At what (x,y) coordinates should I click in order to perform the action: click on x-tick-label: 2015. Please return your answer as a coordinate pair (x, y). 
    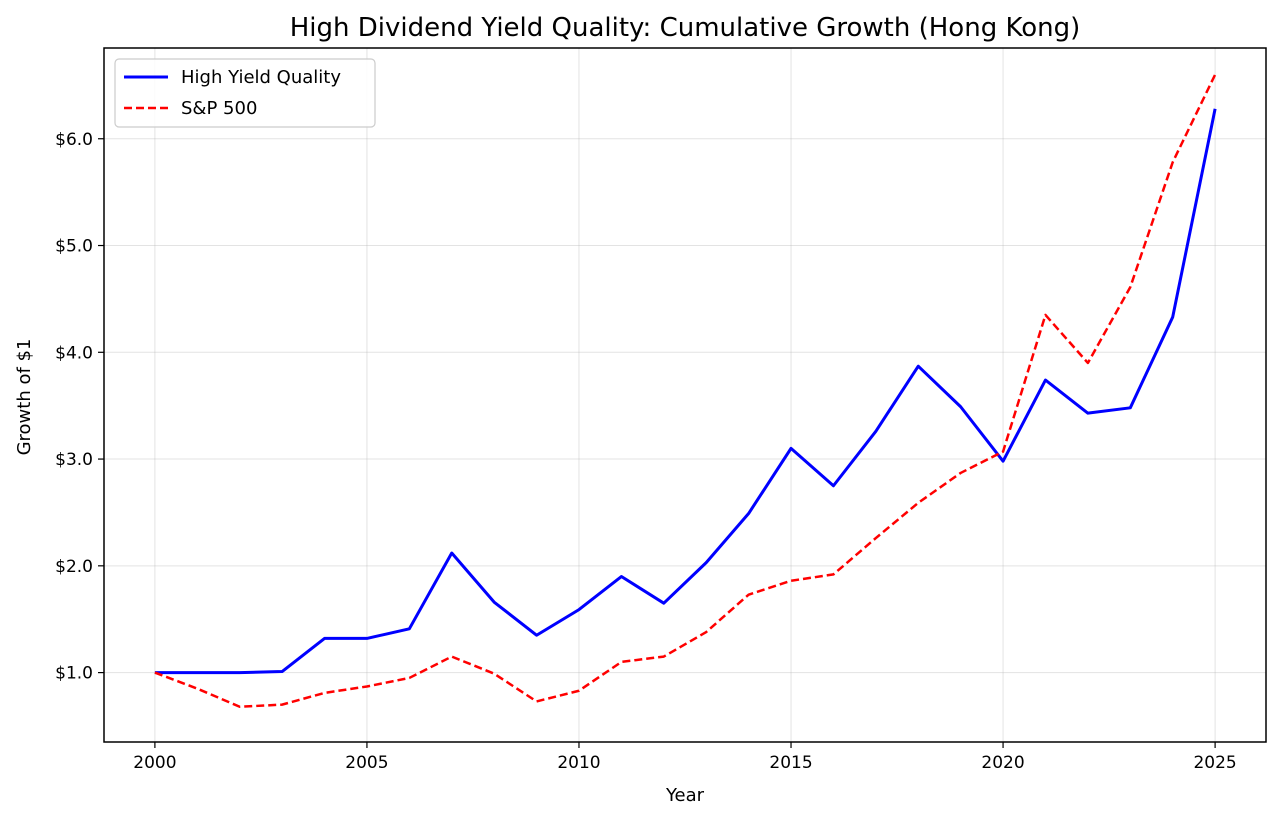
    Looking at the image, I should click on (790, 763).